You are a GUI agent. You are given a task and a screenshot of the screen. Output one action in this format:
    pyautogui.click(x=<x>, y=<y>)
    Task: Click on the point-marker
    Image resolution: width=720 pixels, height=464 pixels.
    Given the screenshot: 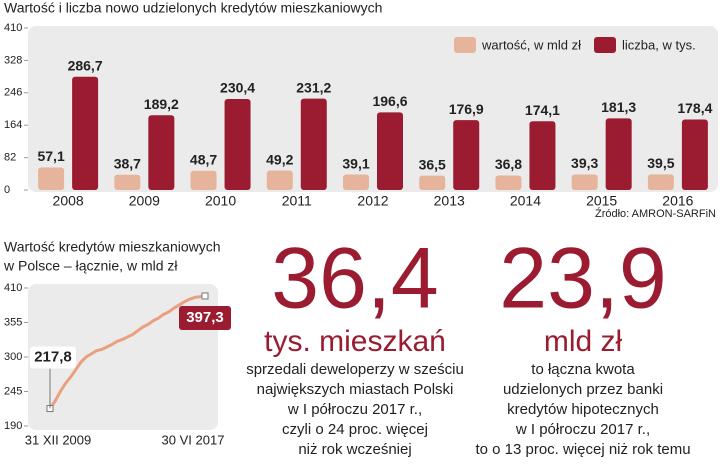 What is the action you would take?
    pyautogui.click(x=205, y=296)
    